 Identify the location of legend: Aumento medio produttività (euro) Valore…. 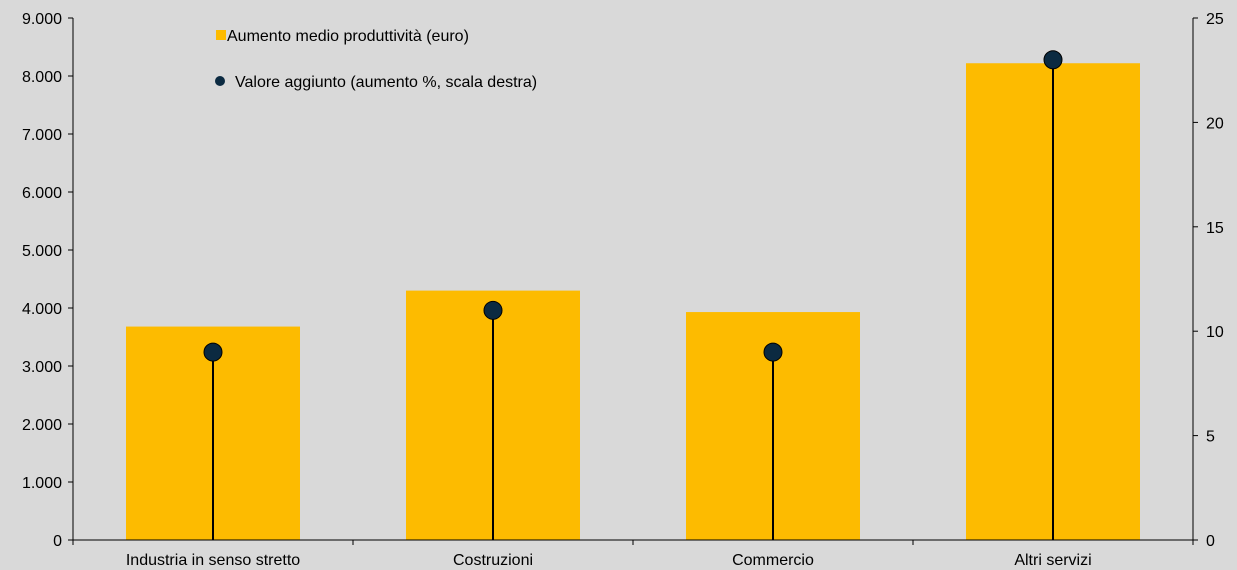
(376, 59).